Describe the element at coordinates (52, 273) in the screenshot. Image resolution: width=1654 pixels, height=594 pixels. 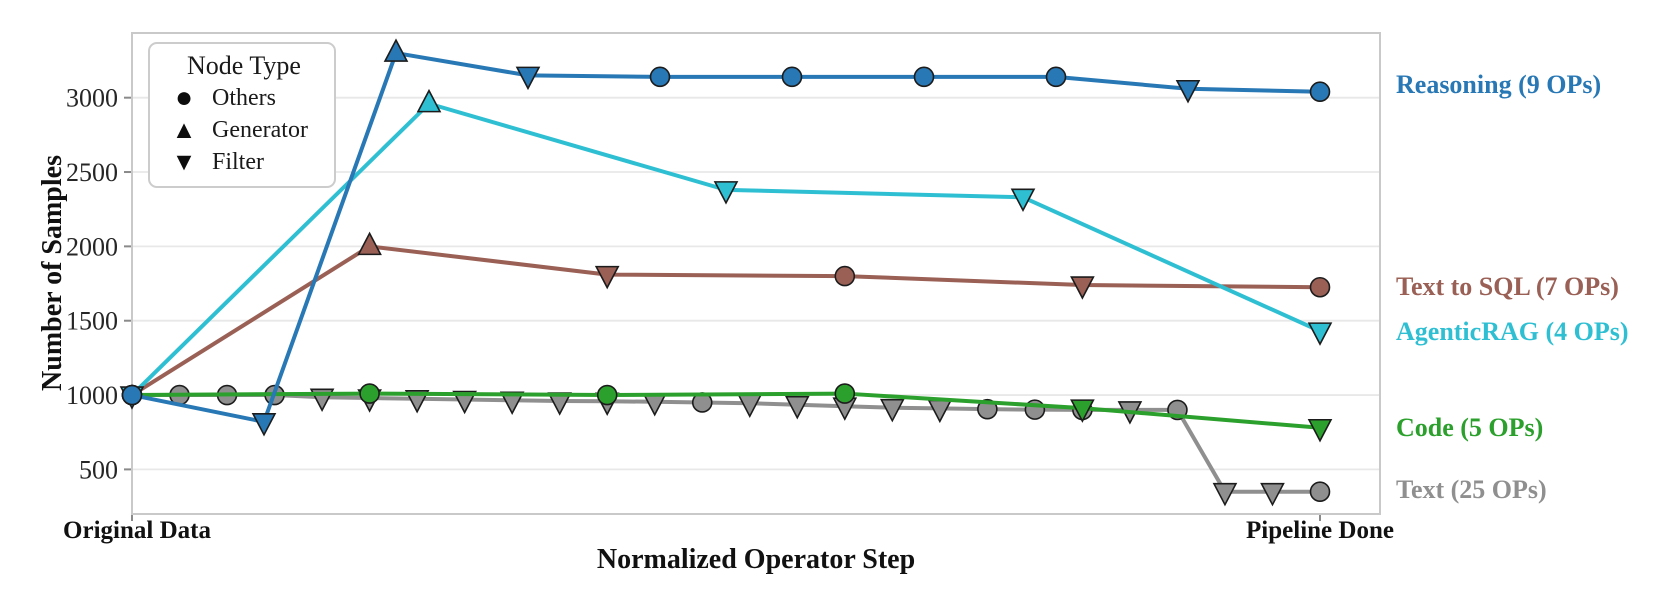
I see `y-axis-title: Number of Samples` at that location.